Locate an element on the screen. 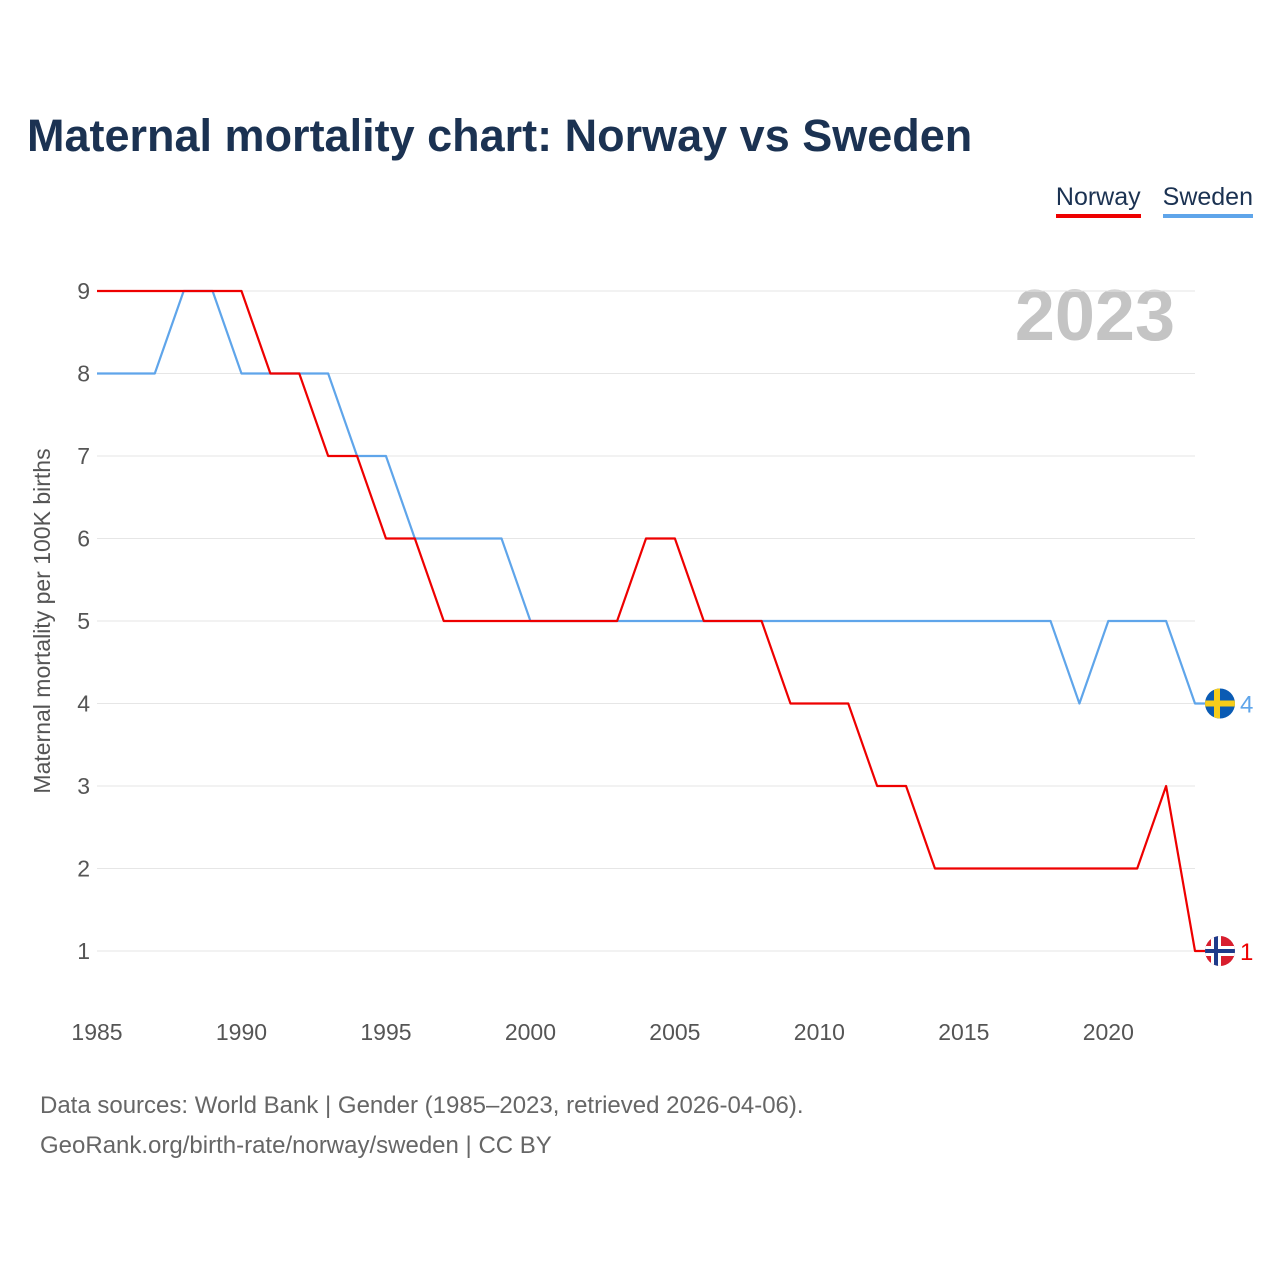  year-watermark: 2023 is located at coordinates (1095, 316).